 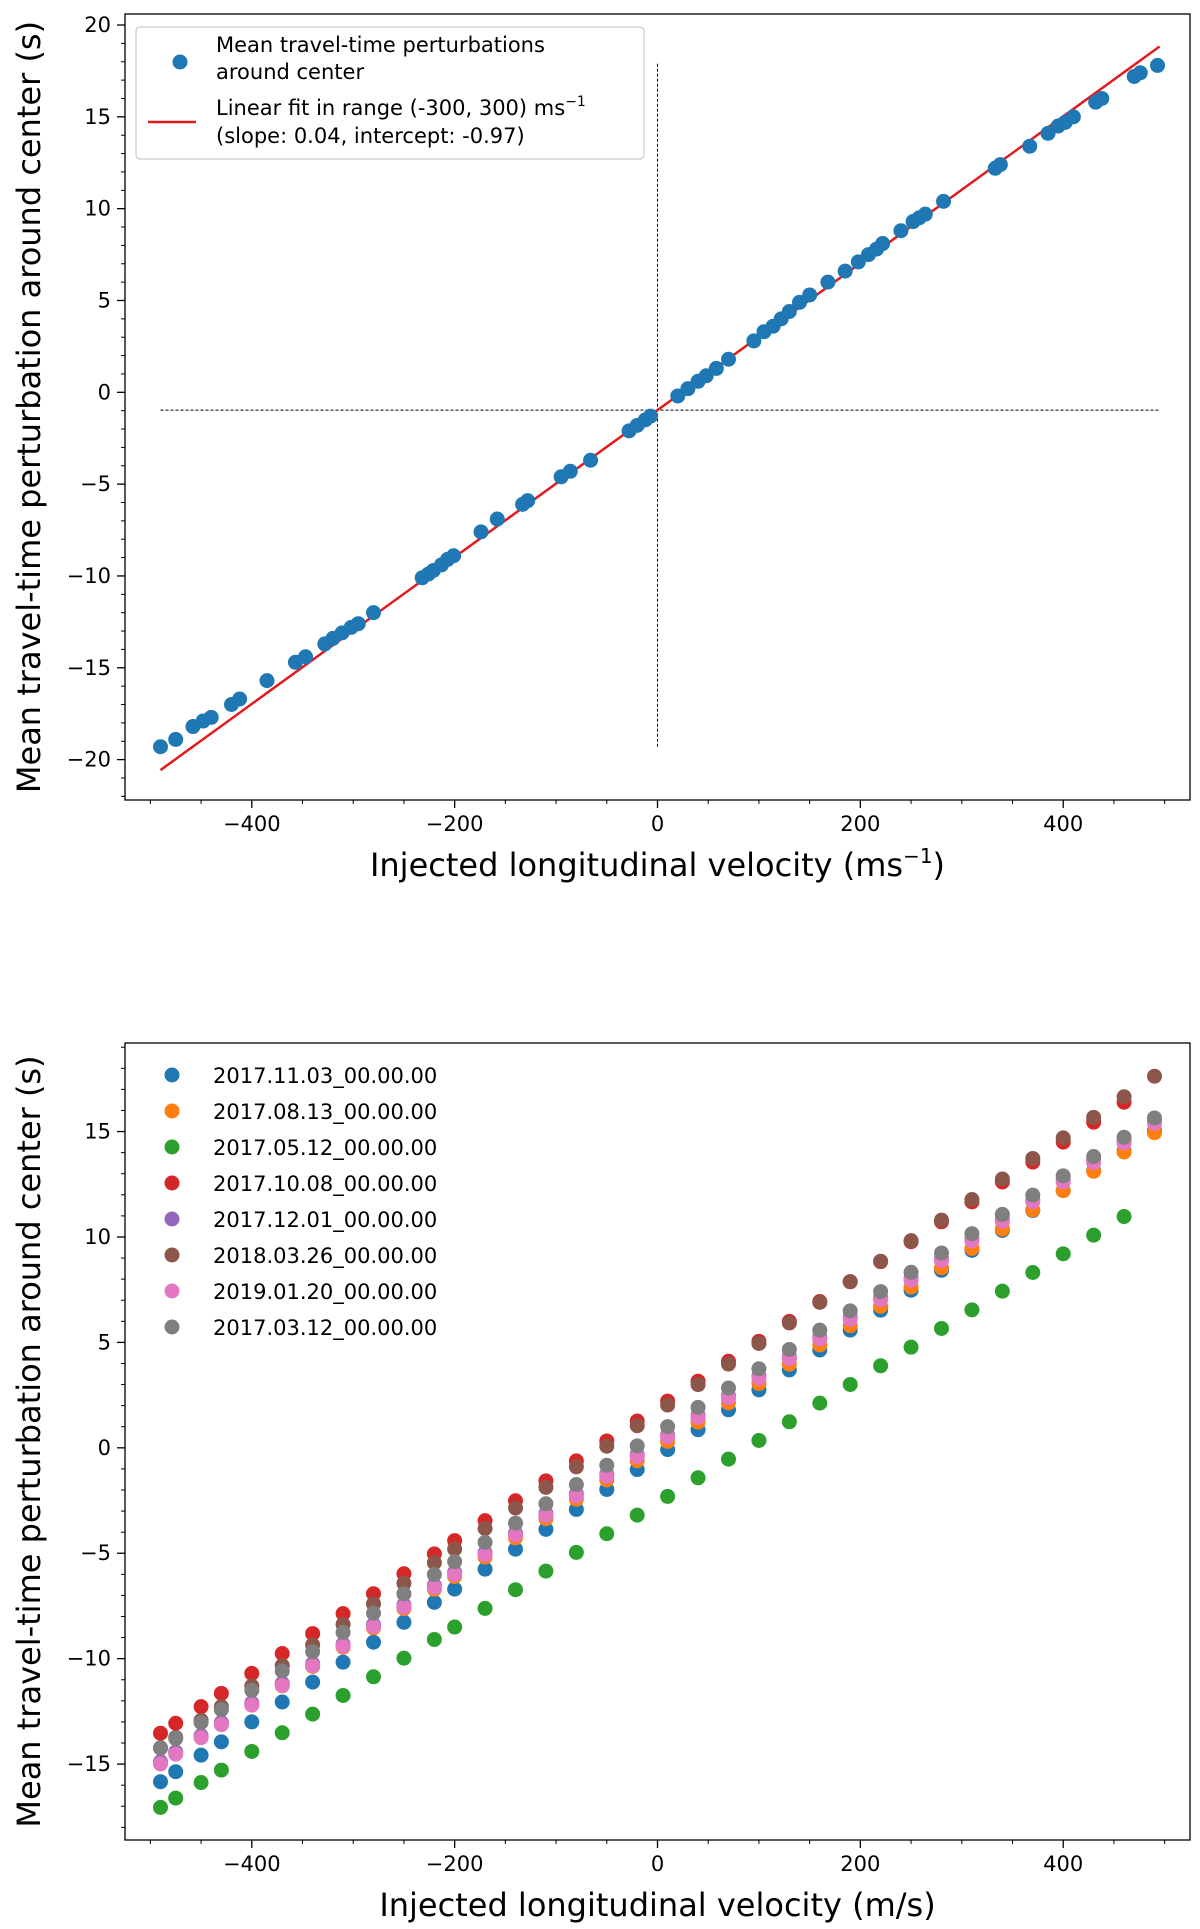 I want to click on x-tick-label: −200, so click(x=455, y=824).